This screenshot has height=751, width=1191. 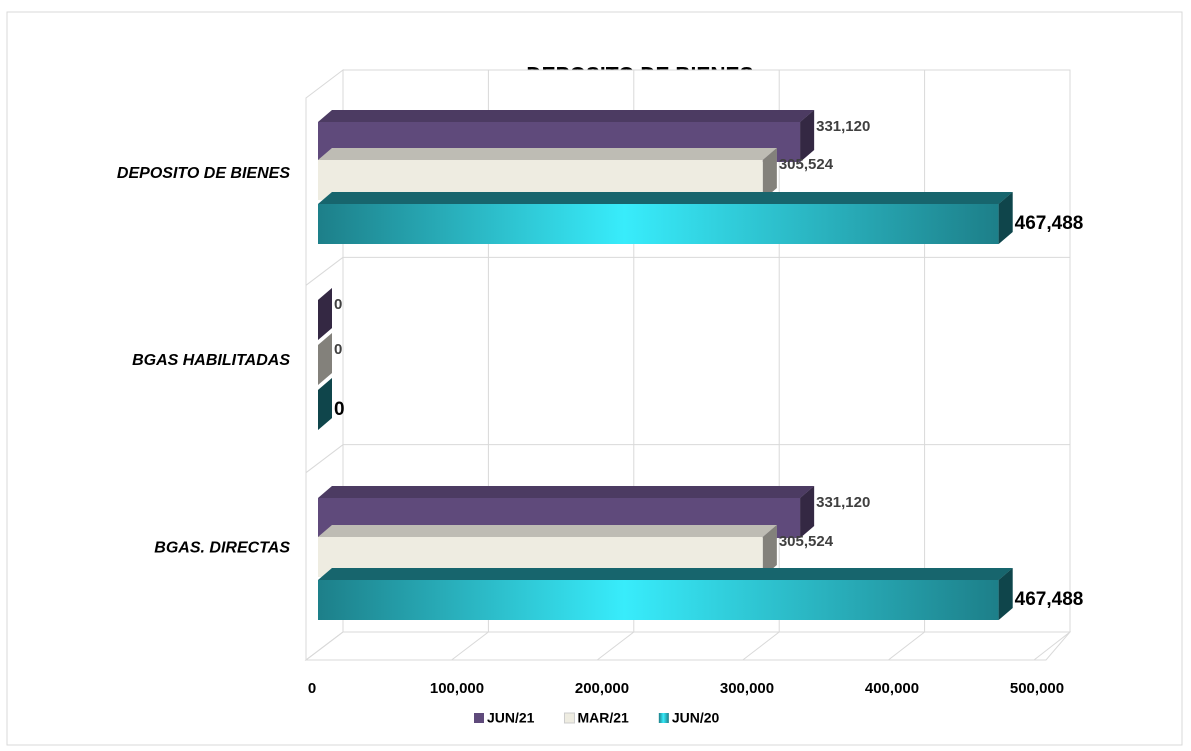 What do you see at coordinates (602, 688) in the screenshot?
I see `x-tick-label: 200,000` at bounding box center [602, 688].